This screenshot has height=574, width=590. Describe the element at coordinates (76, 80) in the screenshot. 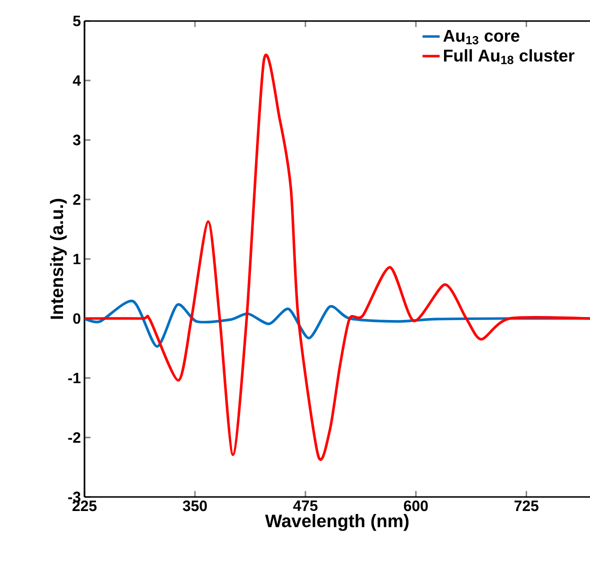

I see `y-tick-label: 4` at that location.